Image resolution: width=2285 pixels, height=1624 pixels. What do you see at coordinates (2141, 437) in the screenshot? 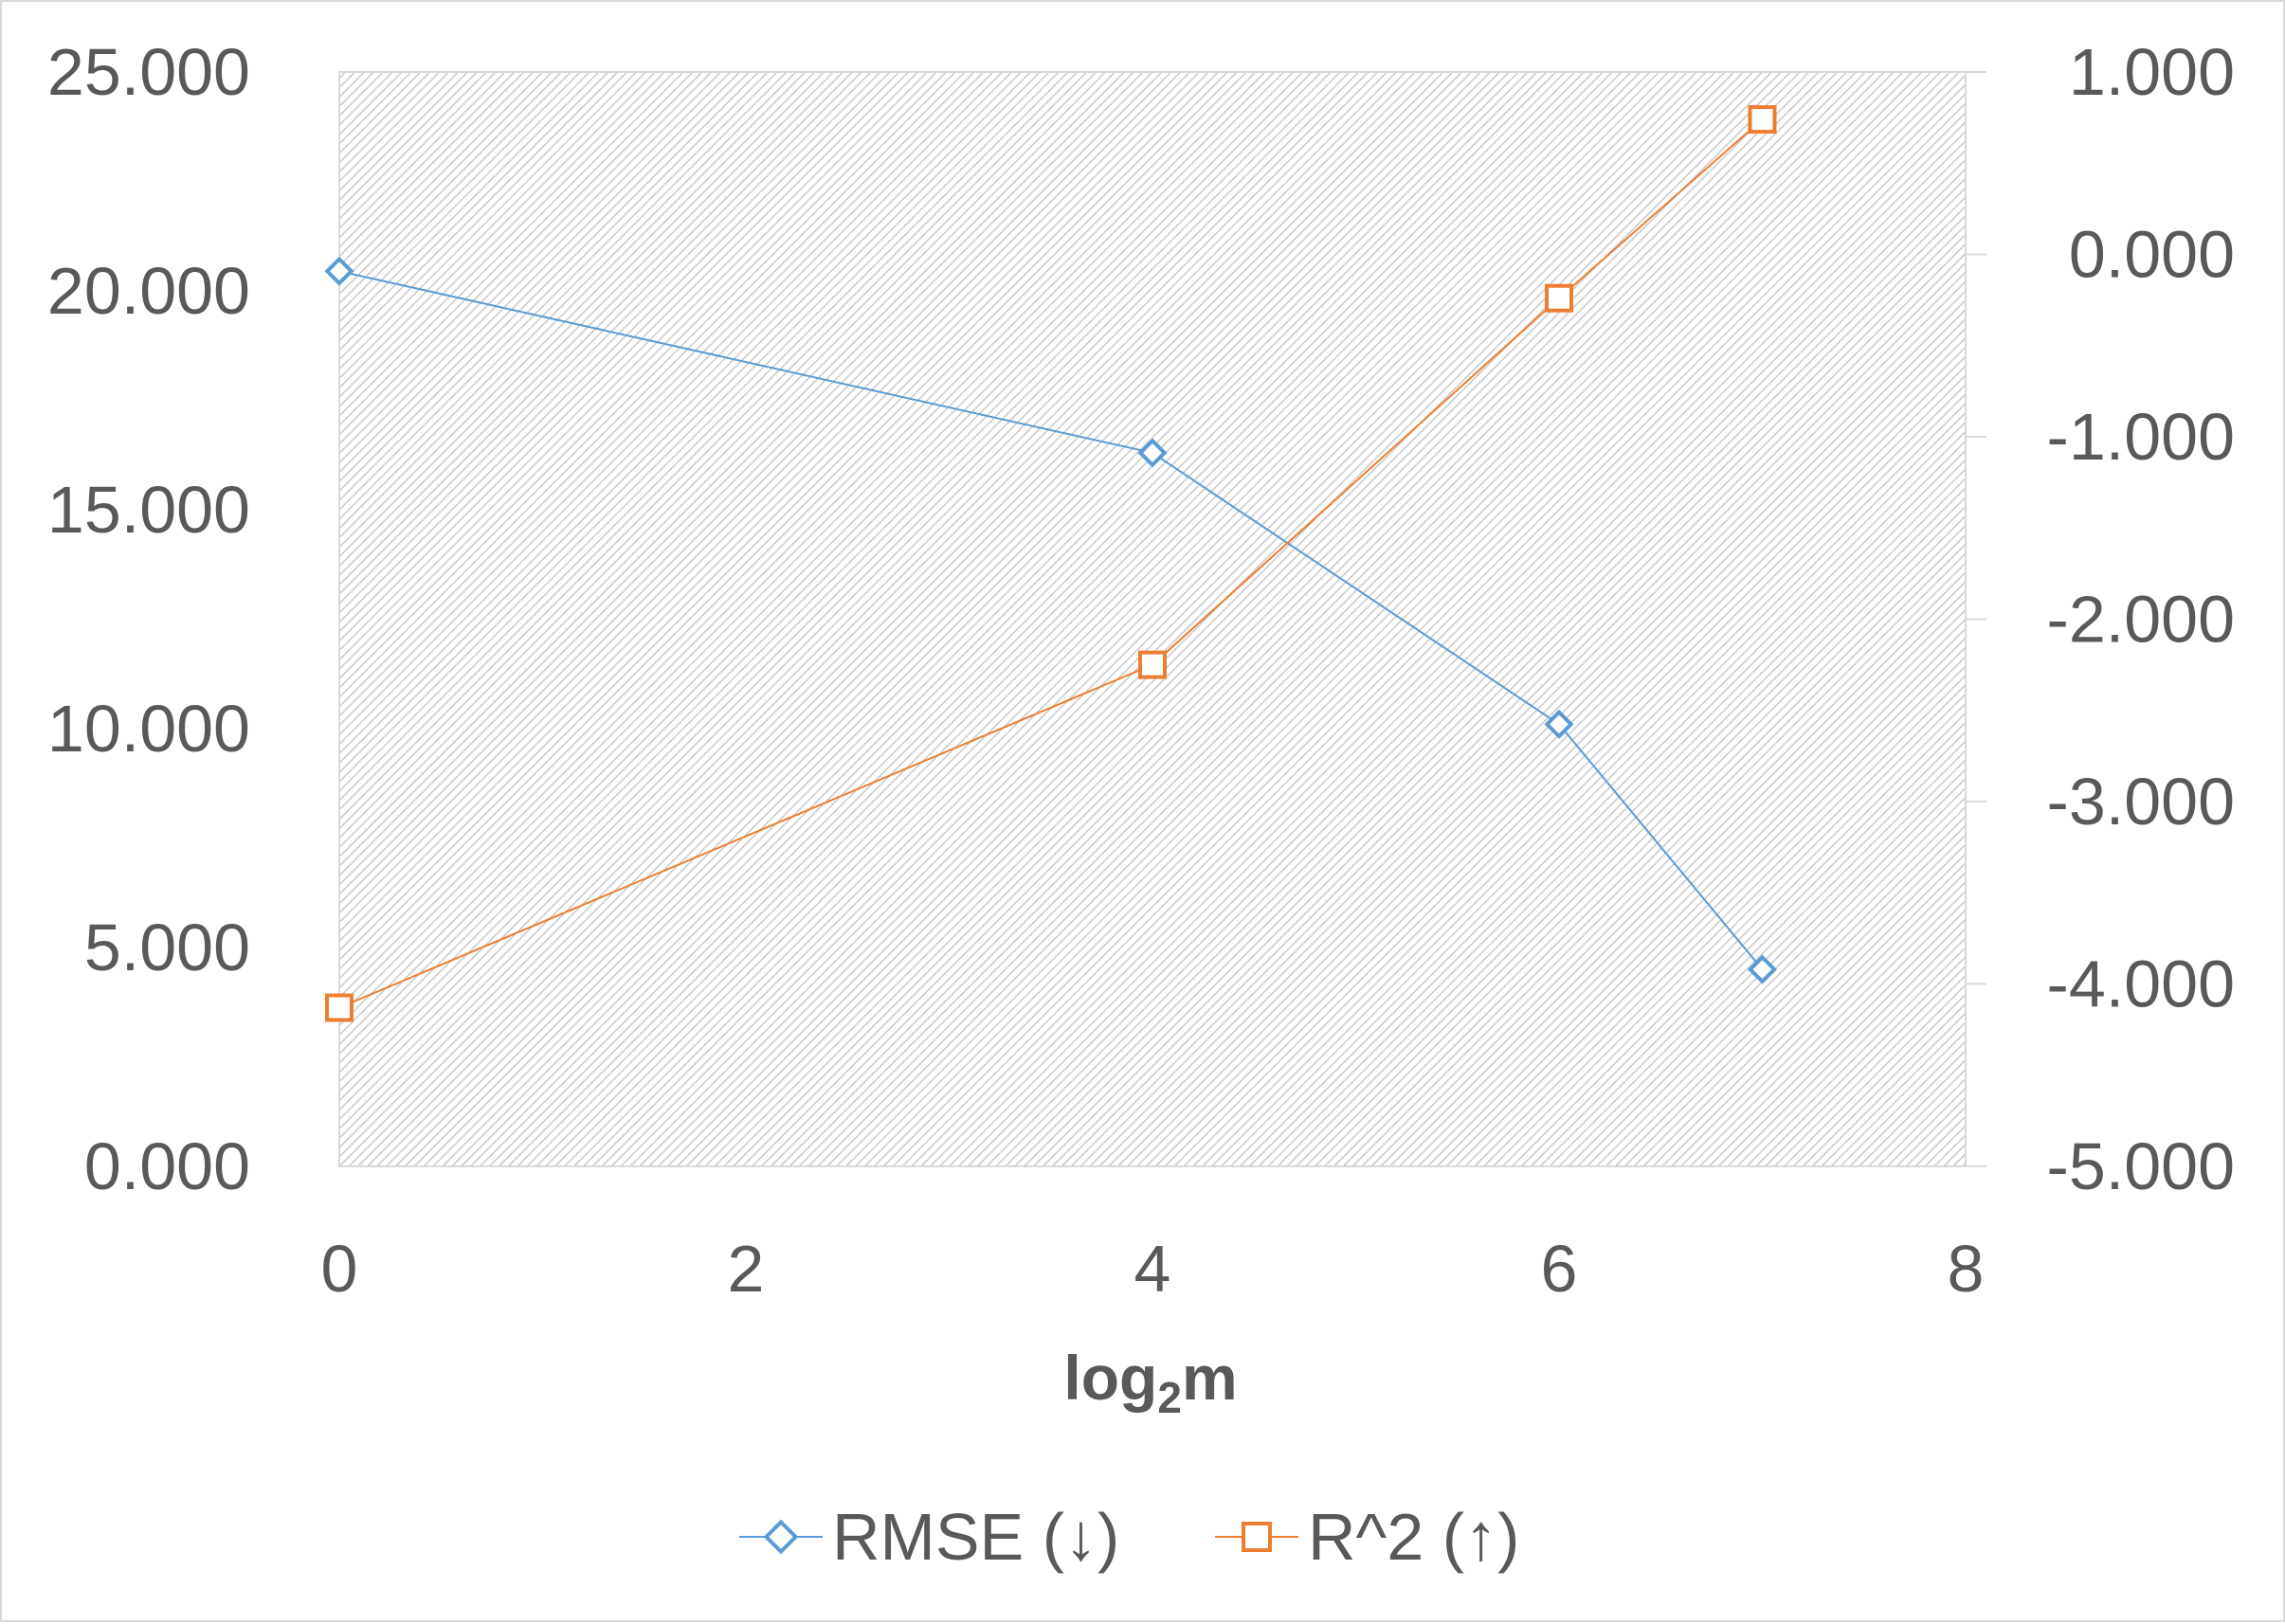
I see `y-right-tick-label: -1.000` at bounding box center [2141, 437].